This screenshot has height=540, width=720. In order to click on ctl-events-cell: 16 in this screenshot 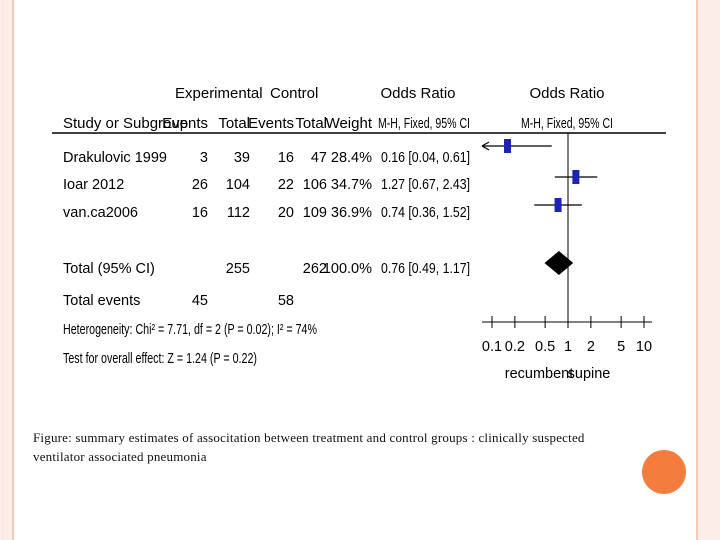, I will do `click(286, 158)`.